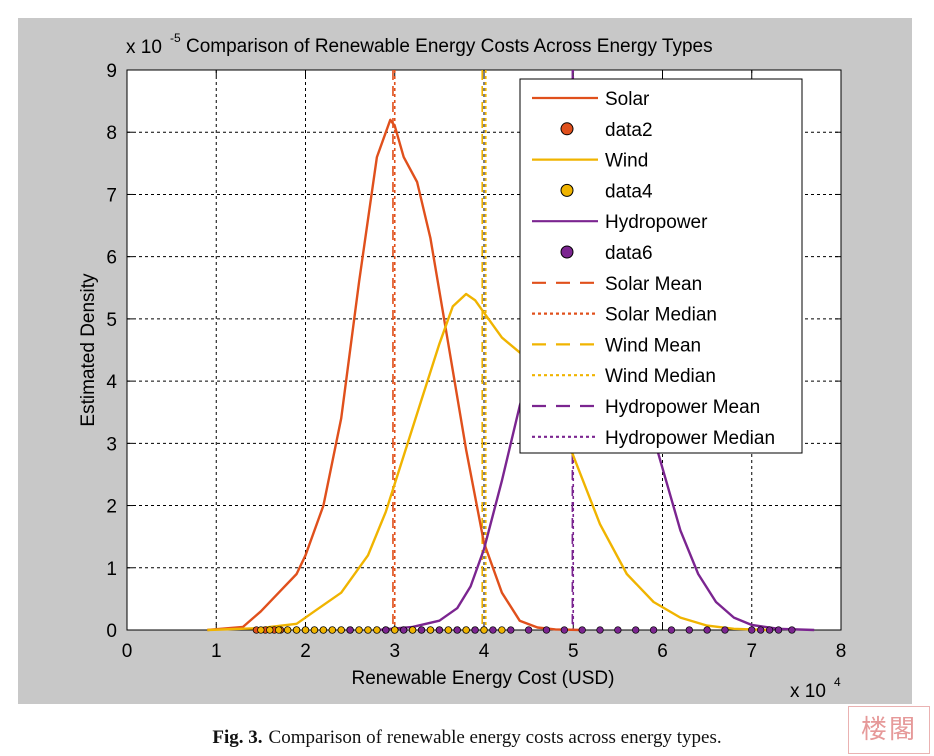 Image resolution: width=934 pixels, height=756 pixels. Describe the element at coordinates (484, 651) in the screenshot. I see `x-tick-label: 4` at that location.